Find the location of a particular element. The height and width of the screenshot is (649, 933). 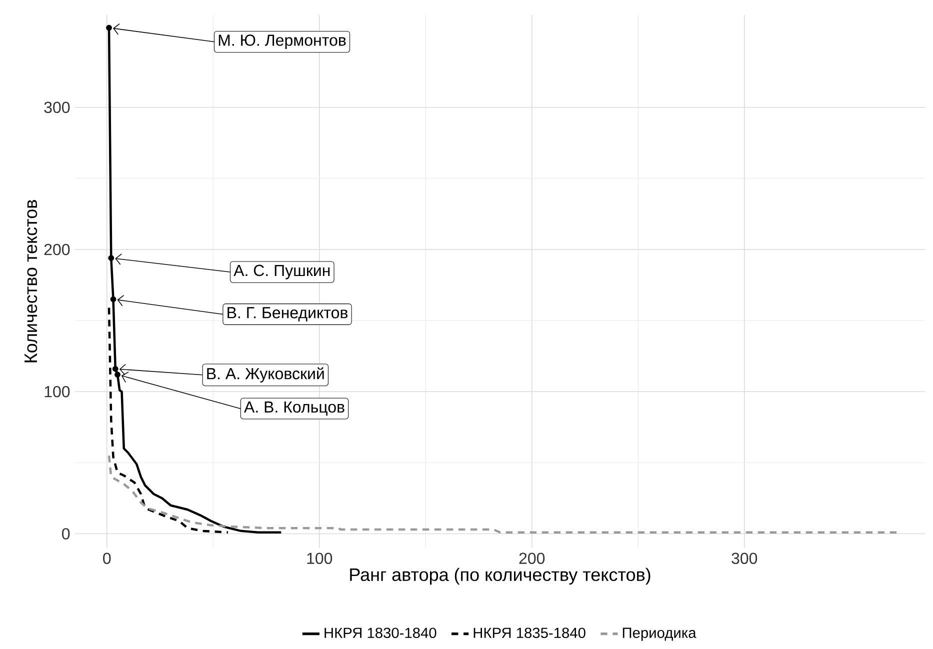

annotation: А. С. Пушкин is located at coordinates (282, 272).